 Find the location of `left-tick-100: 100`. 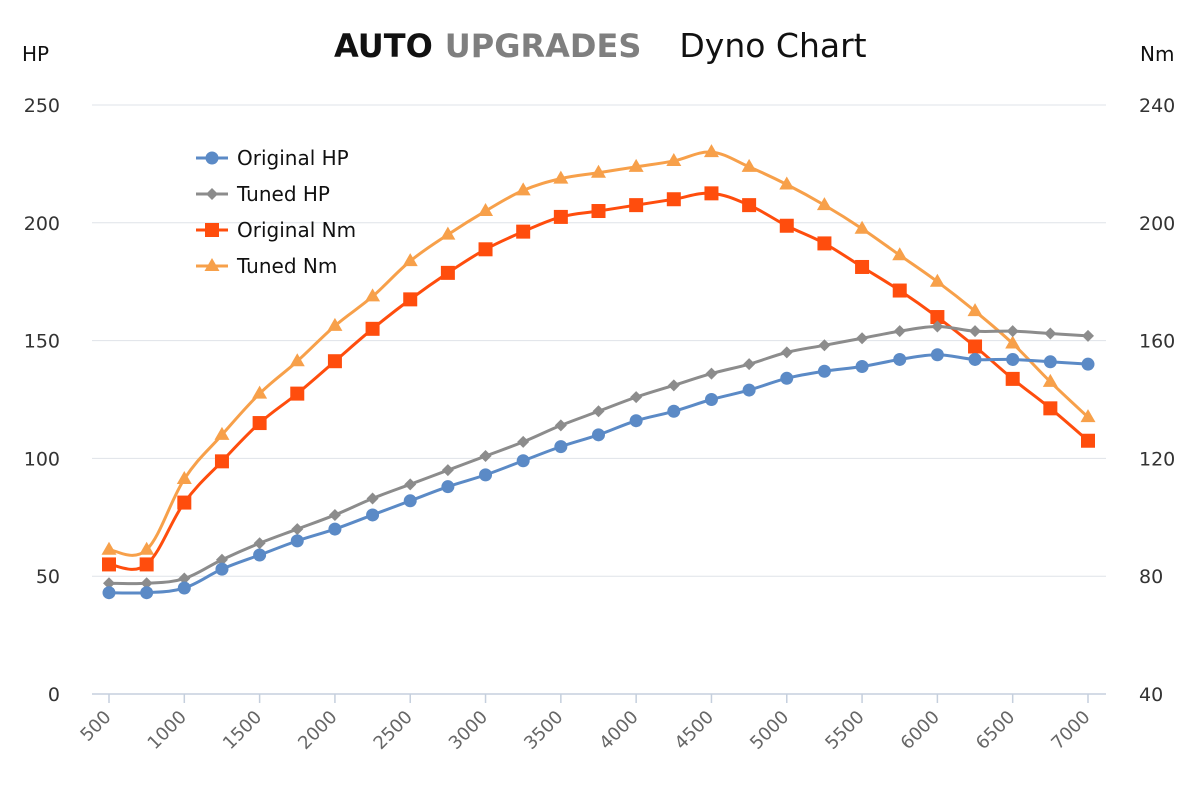

left-tick-100: 100 is located at coordinates (42, 459).